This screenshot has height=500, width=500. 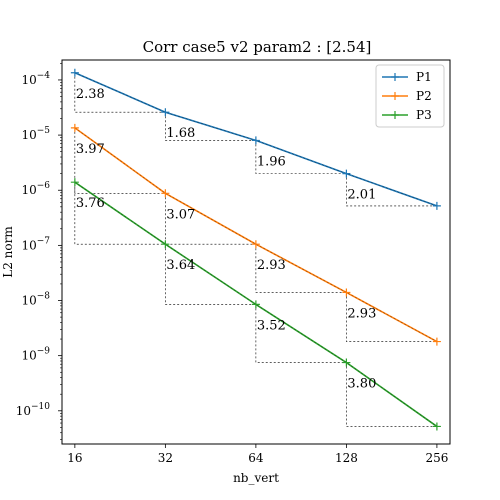 I want to click on y-axis: 10⁻⁴ 10⁻⁵ 10⁻⁶ 10⁻⁷ 10⁻⁸ 10⁻⁹ 10⁻¹⁰, so click(x=39, y=251).